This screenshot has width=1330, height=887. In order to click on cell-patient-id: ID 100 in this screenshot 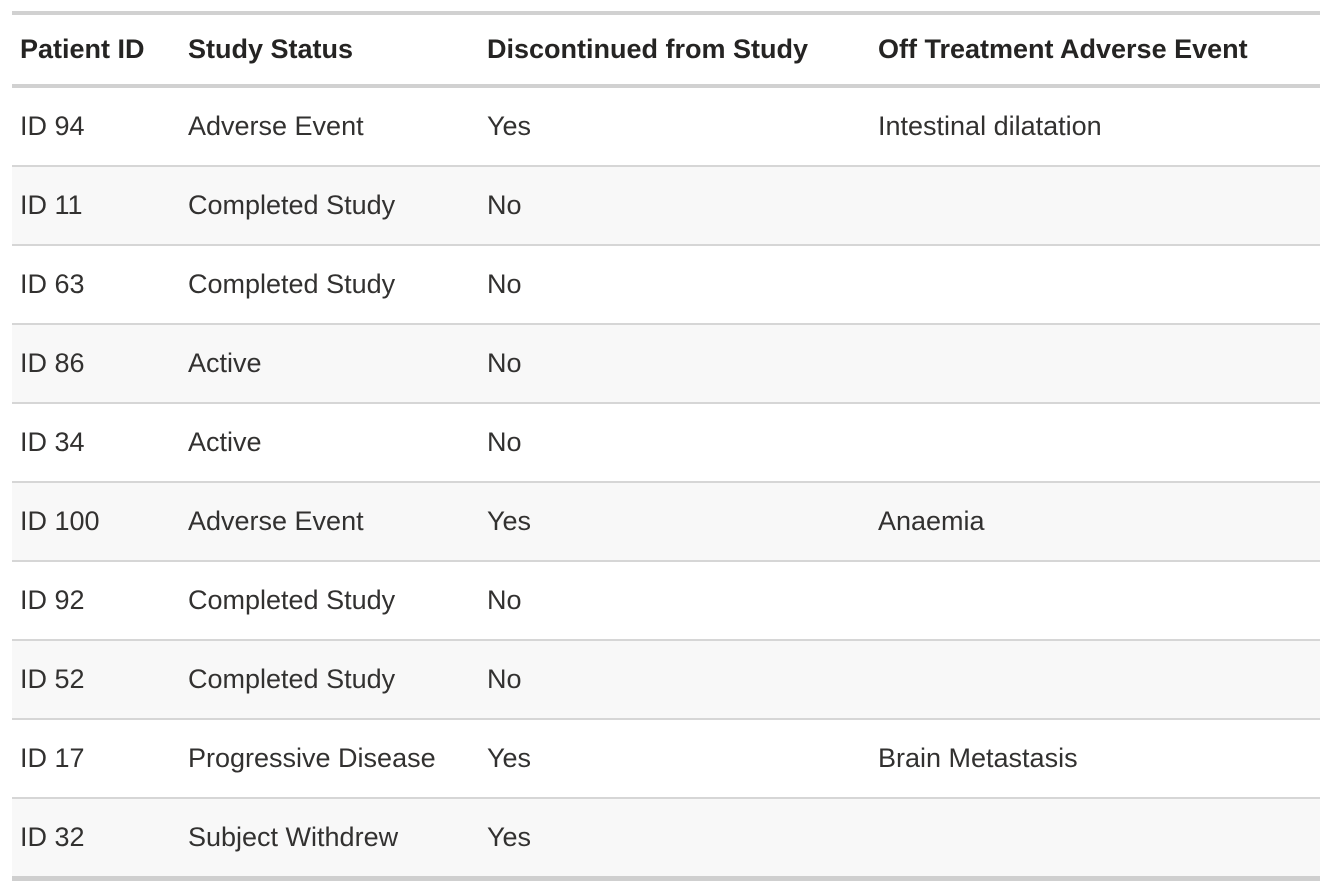, I will do `click(60, 521)`.